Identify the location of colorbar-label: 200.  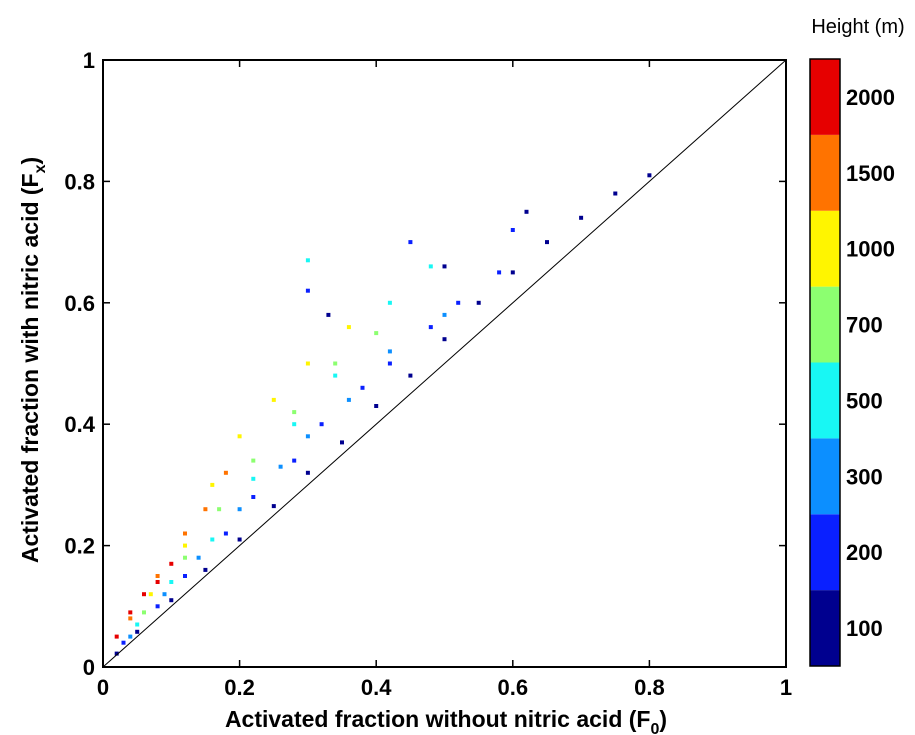
(864, 552).